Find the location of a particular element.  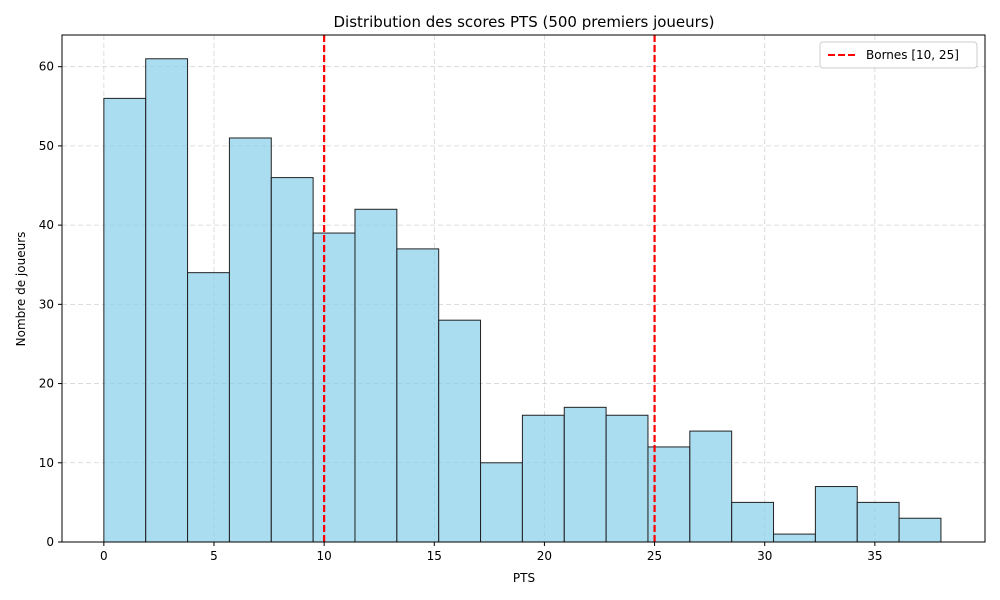

x-tick-label: 20 is located at coordinates (544, 556).